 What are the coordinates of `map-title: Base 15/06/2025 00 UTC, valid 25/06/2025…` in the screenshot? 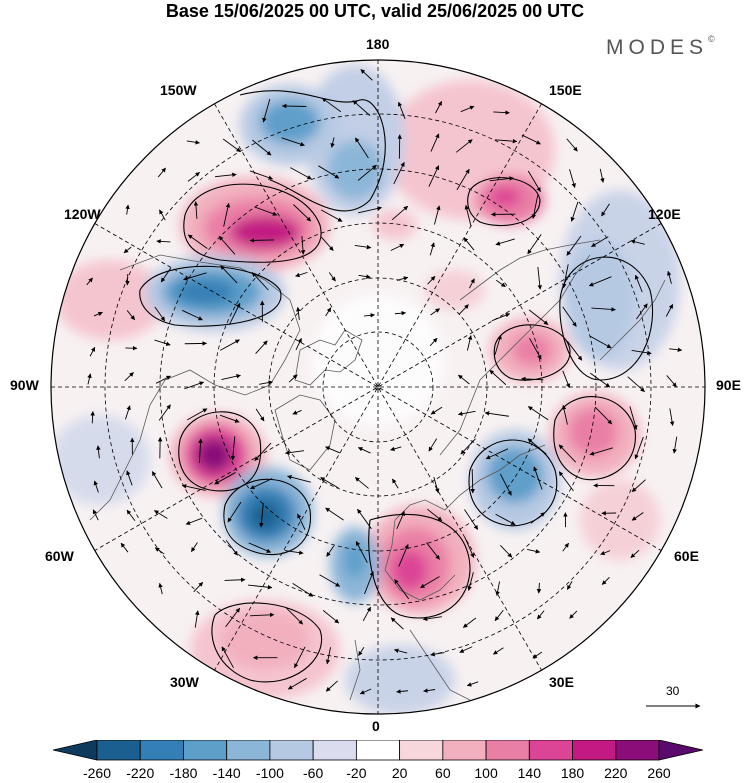 It's located at (375, 11).